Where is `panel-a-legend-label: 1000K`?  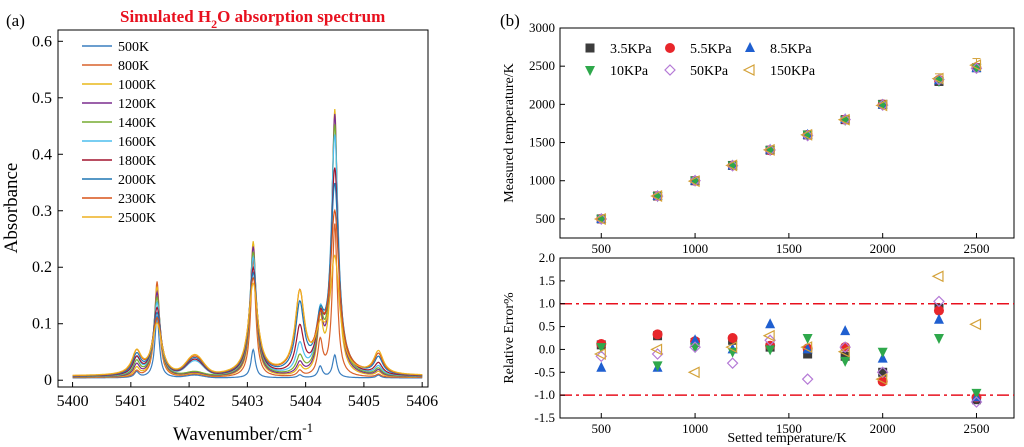 panel-a-legend-label: 1000K is located at coordinates (137, 85).